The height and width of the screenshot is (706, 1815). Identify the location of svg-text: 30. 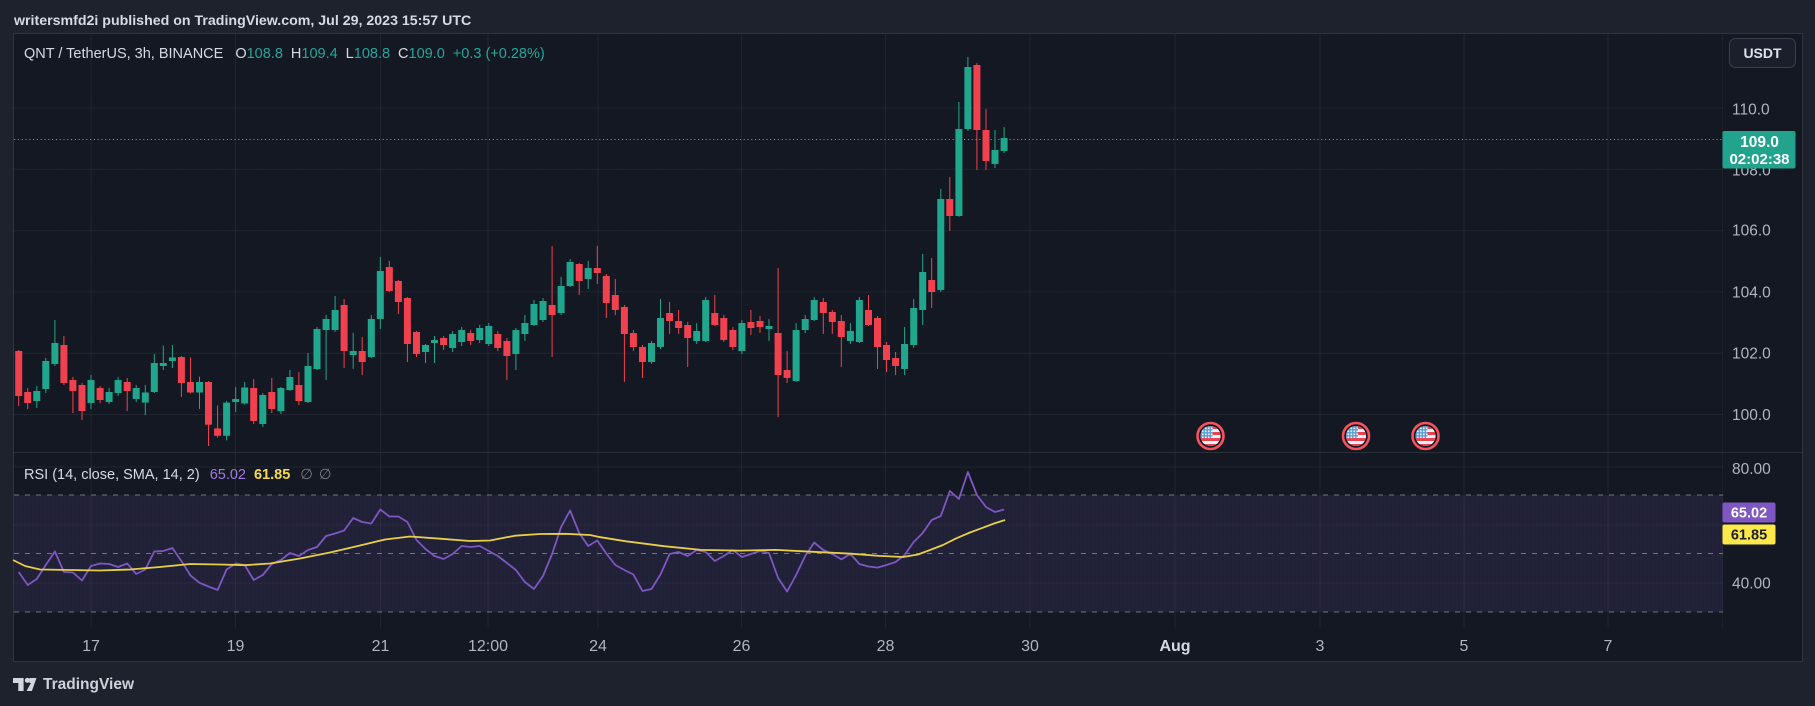
(1030, 646).